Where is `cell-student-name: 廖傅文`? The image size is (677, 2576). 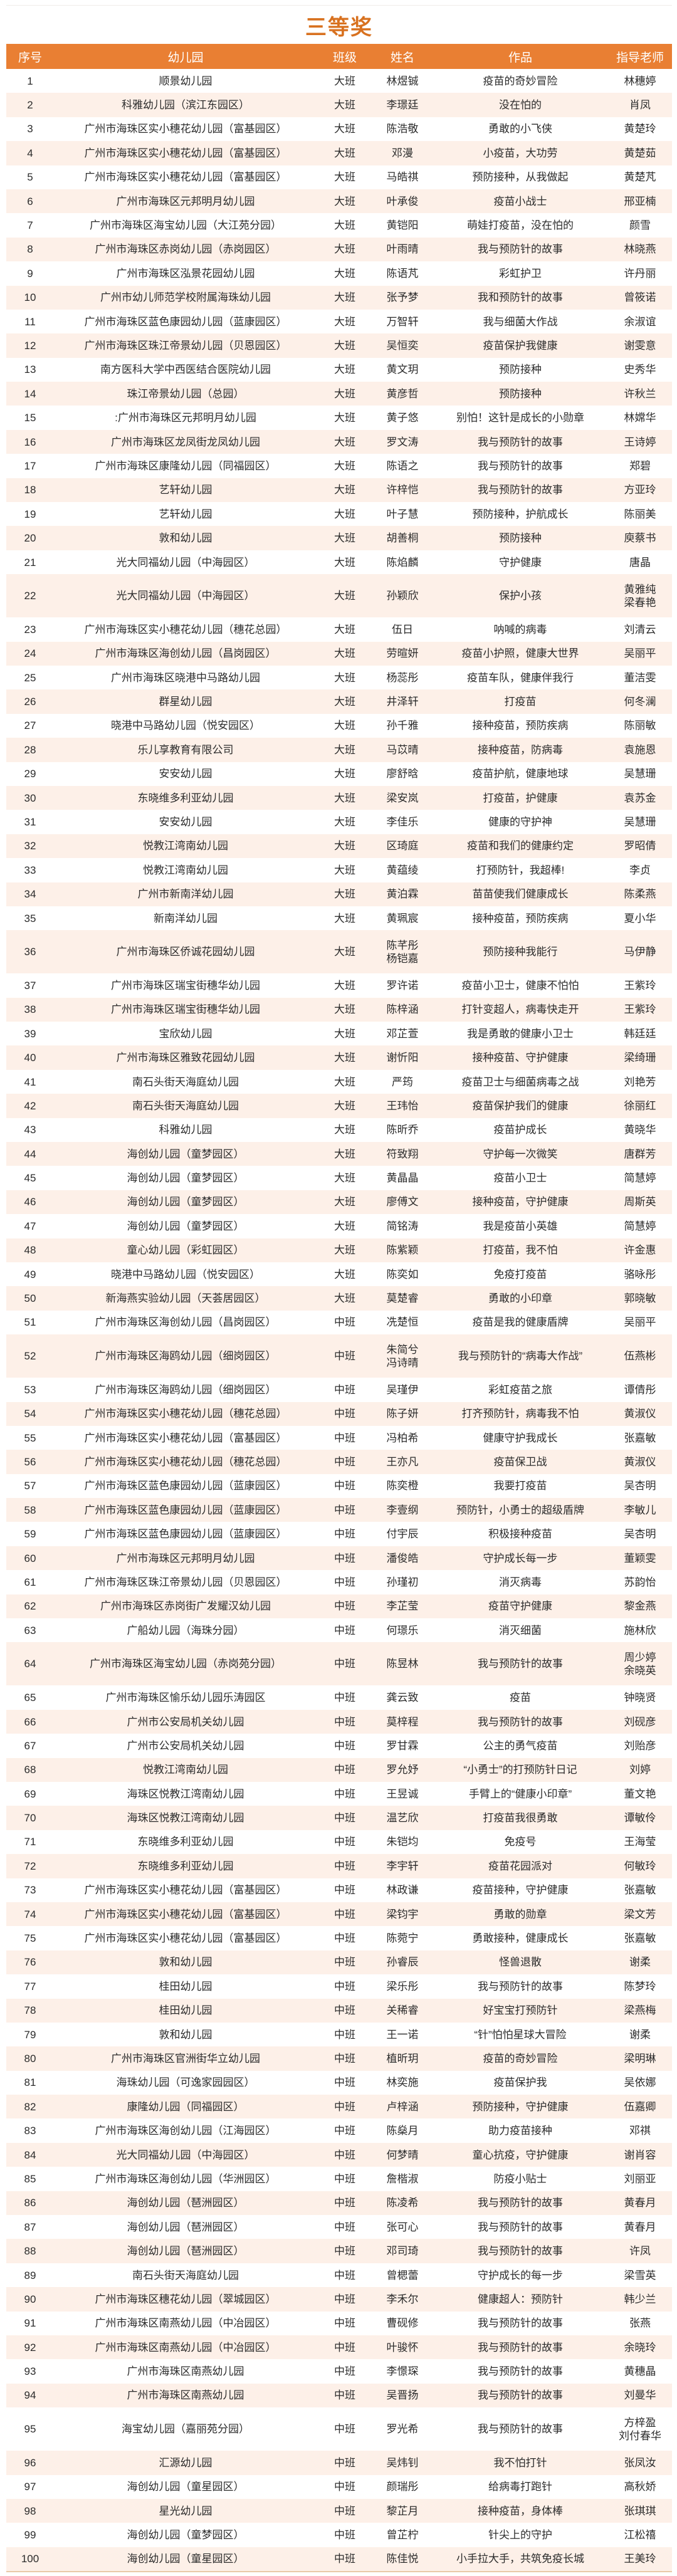 cell-student-name: 廖傅文 is located at coordinates (402, 1202).